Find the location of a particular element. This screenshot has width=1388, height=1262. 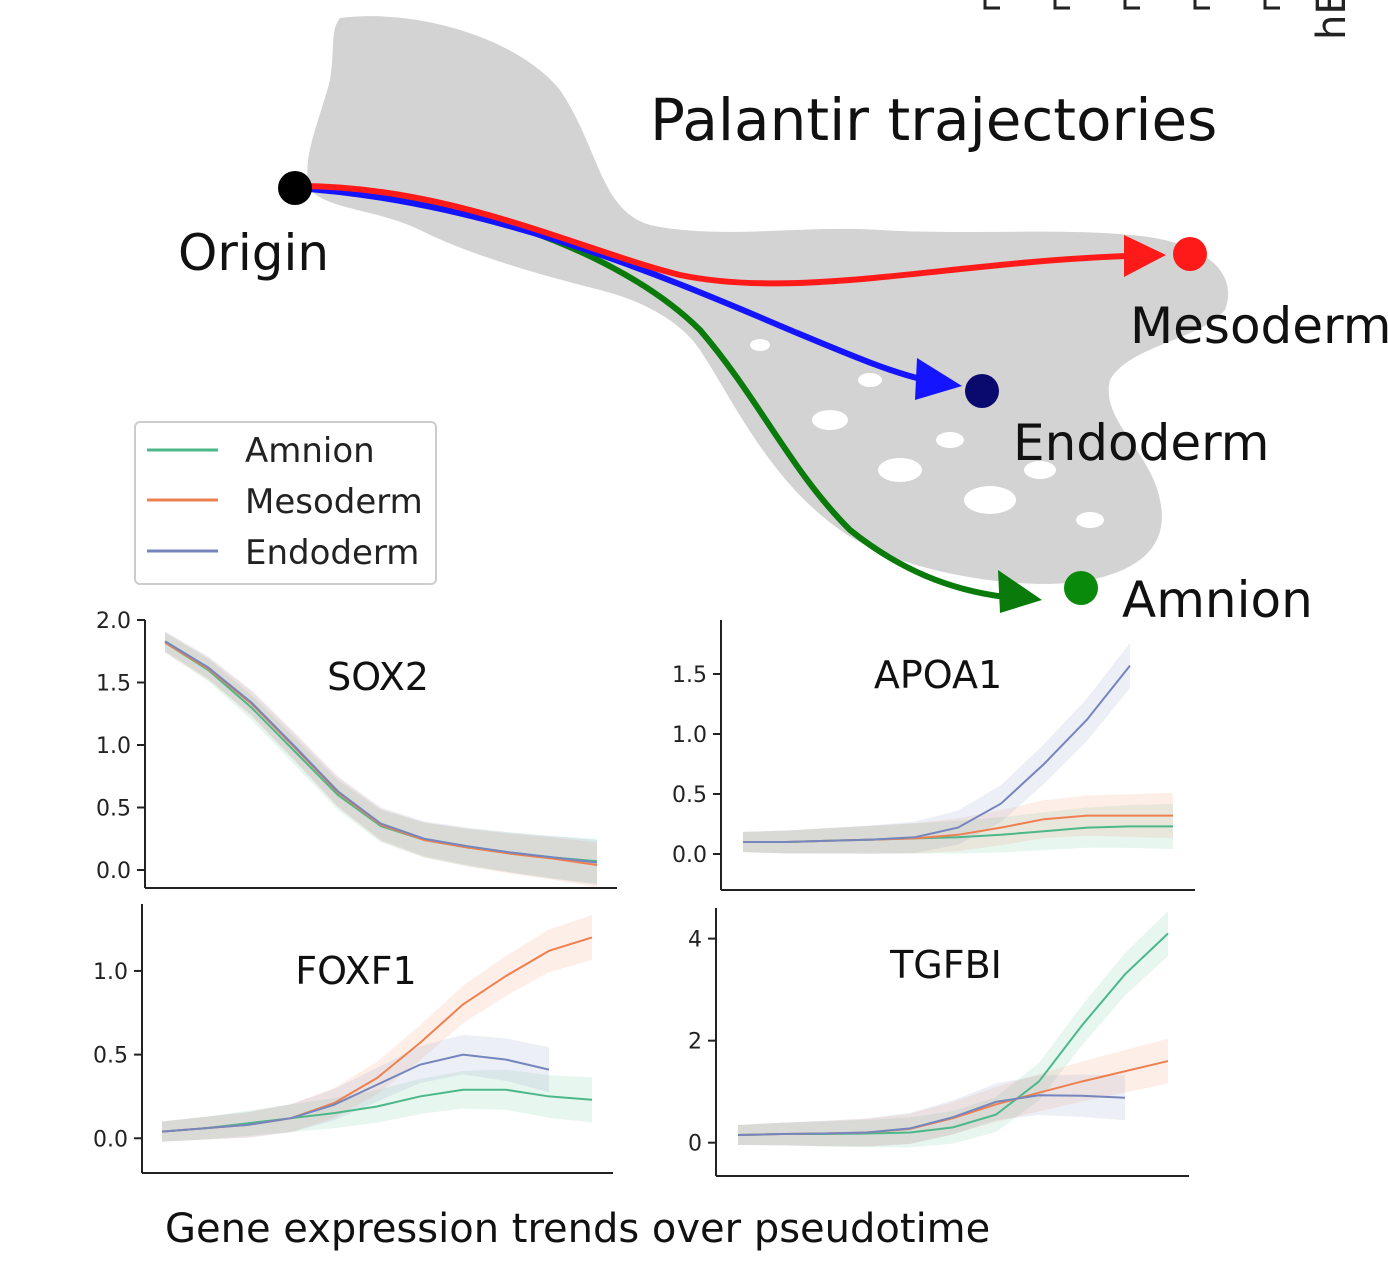

label-endoderm: Endoderm is located at coordinates (1141, 443).